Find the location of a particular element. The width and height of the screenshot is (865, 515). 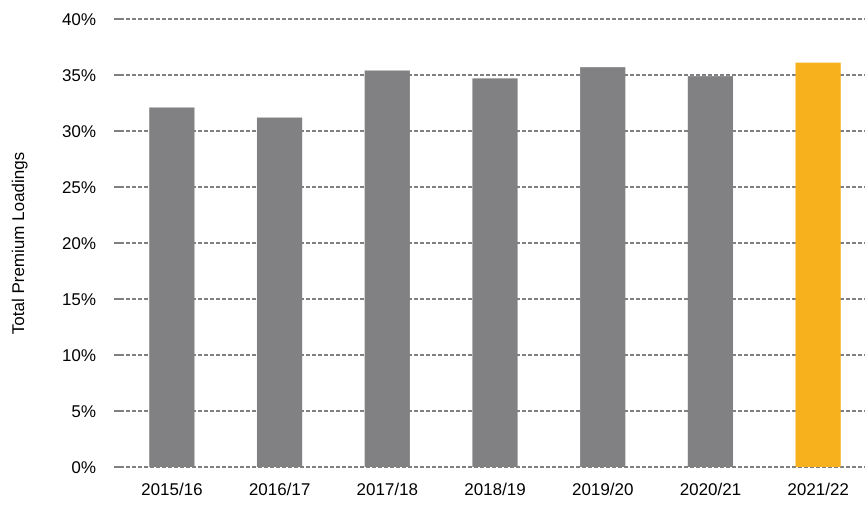

y-tick-label: 25% is located at coordinates (79, 187).